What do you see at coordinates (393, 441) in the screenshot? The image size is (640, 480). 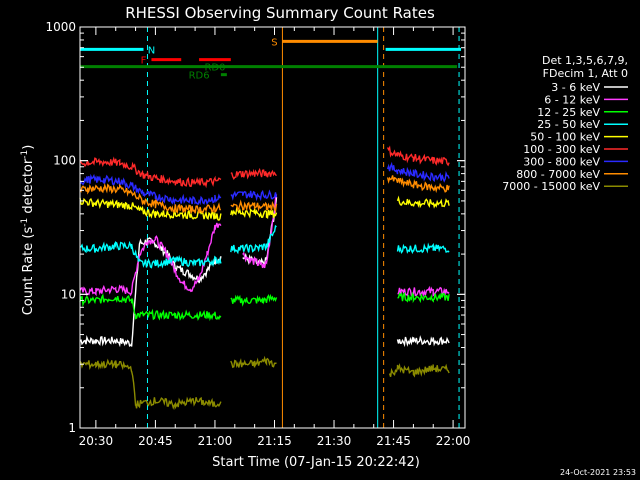 I see `x-tick-label: 21:45` at bounding box center [393, 441].